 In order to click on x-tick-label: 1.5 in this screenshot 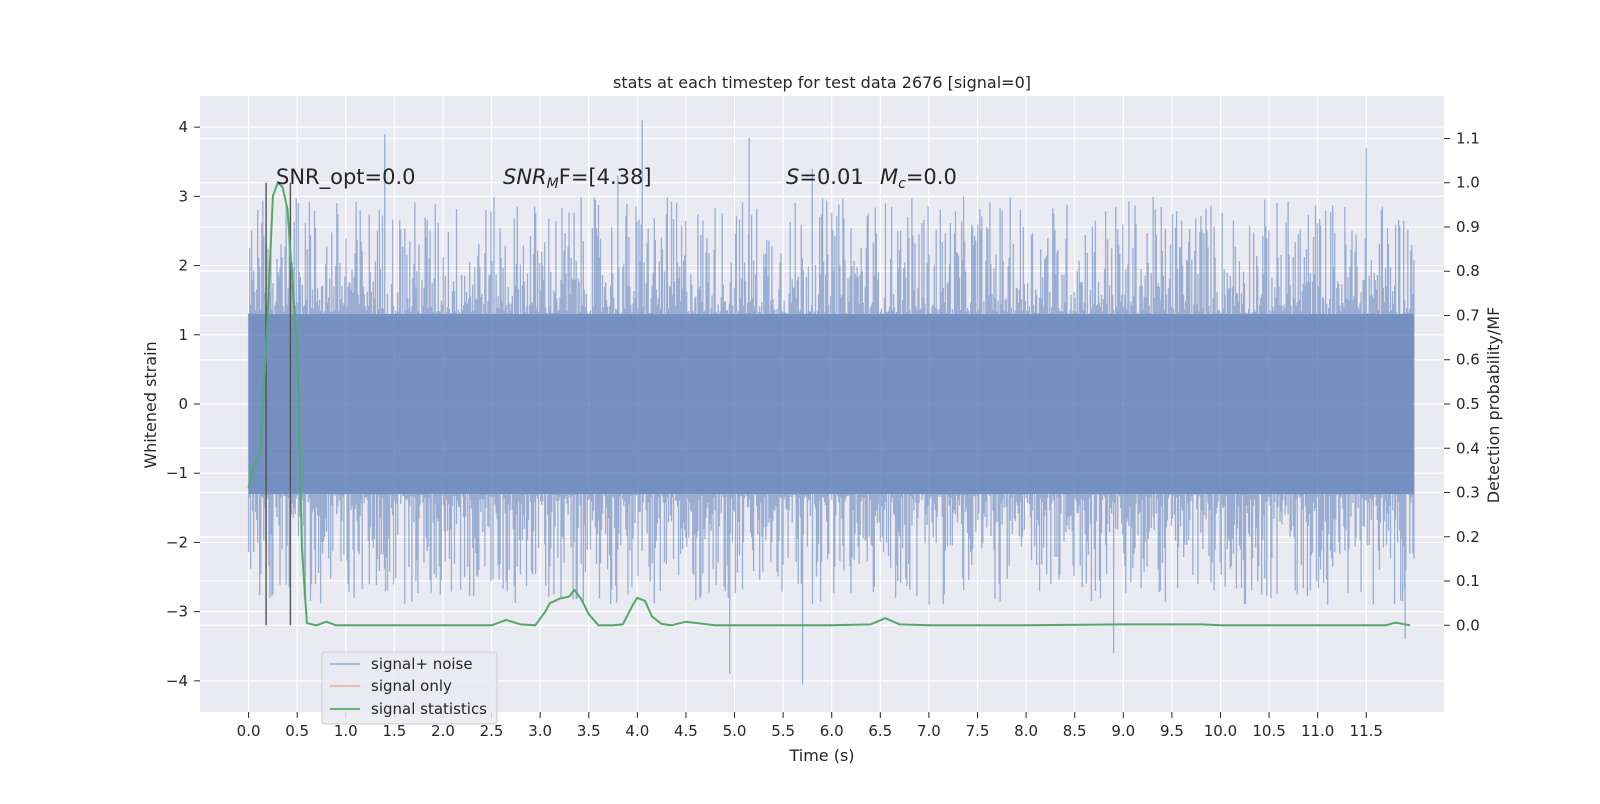, I will do `click(394, 731)`.